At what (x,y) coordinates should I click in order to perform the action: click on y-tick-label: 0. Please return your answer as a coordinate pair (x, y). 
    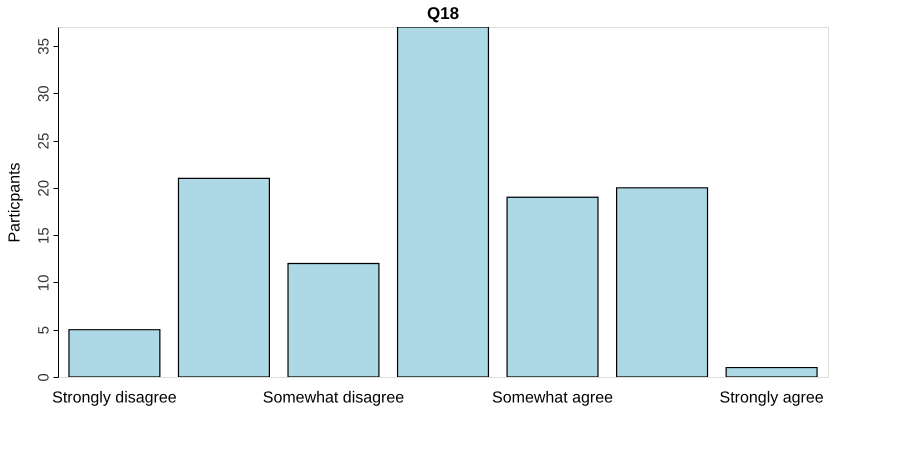
    Looking at the image, I should click on (44, 377).